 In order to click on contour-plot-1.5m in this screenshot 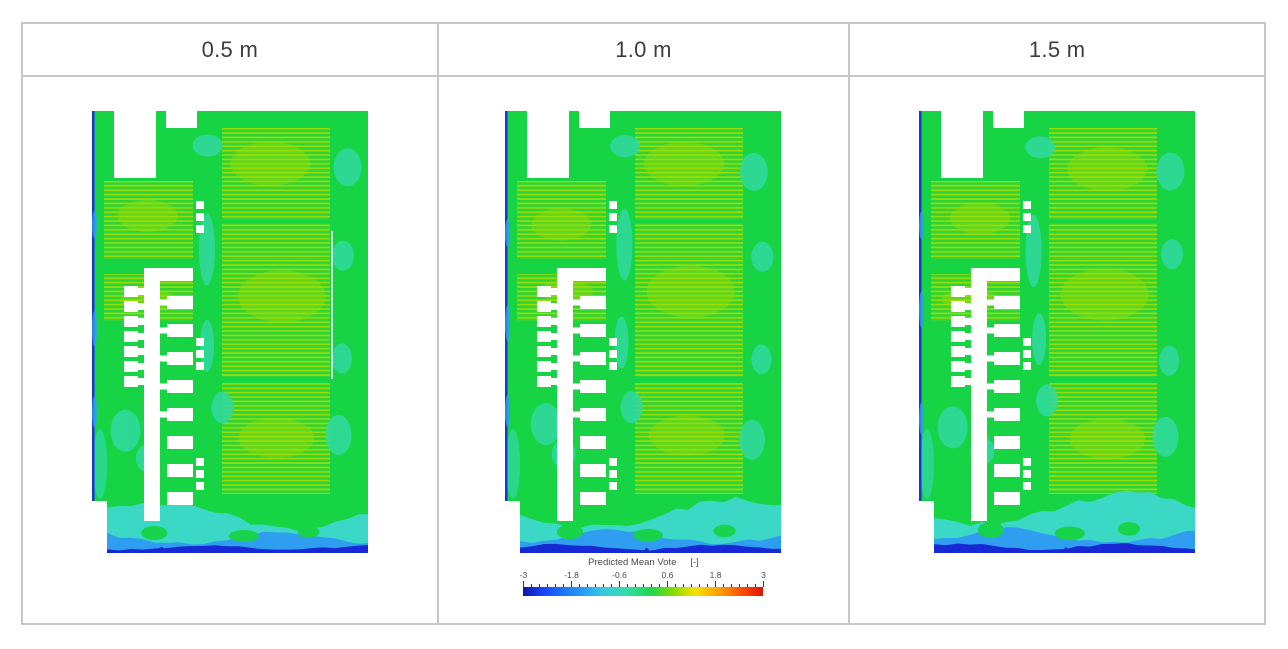, I will do `click(1057, 332)`.